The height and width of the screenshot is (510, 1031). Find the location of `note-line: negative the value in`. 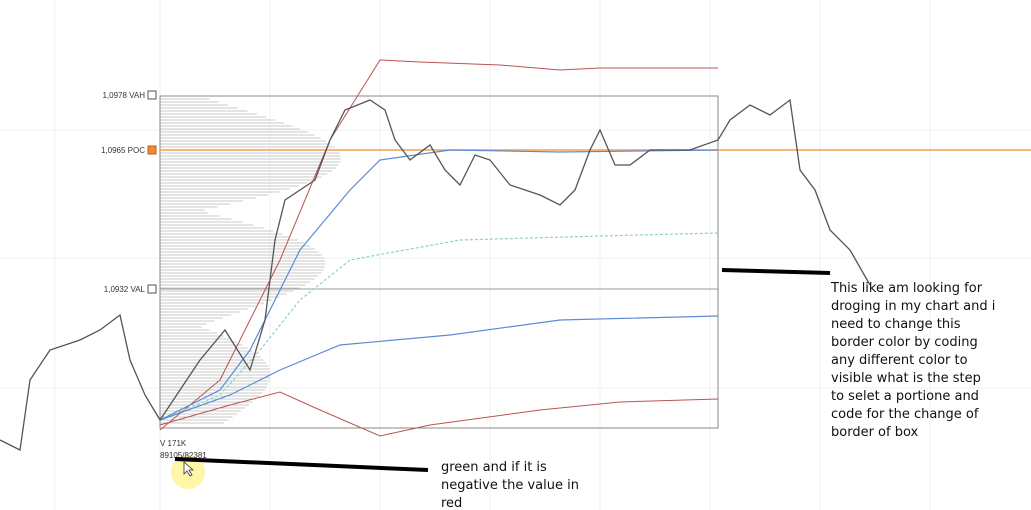

note-line: negative the value in is located at coordinates (510, 485).